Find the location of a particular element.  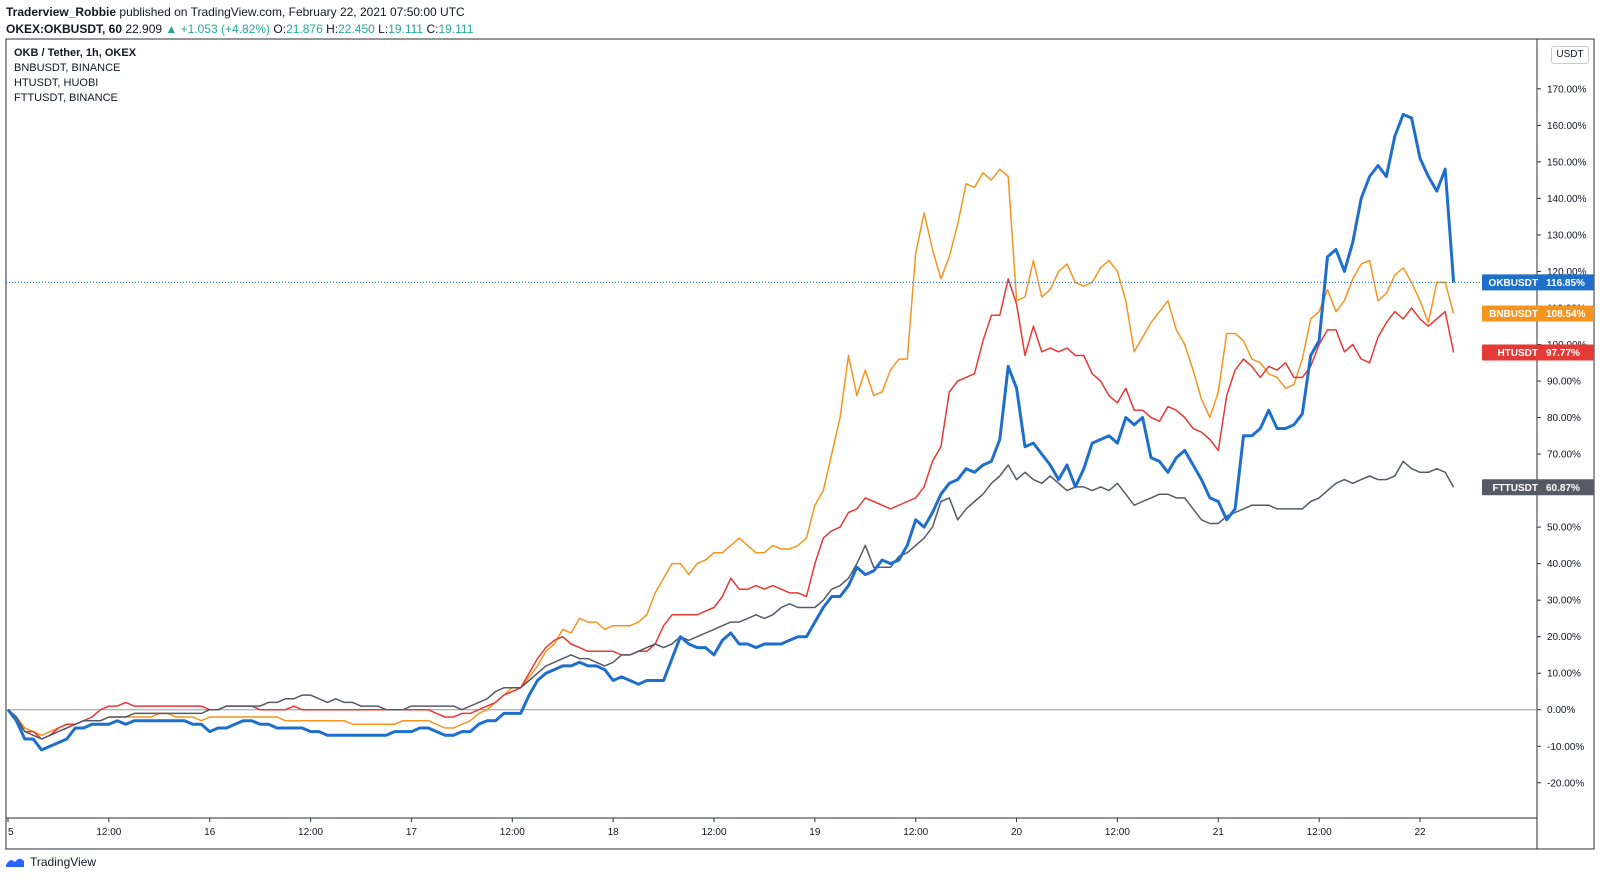

value-tag-htusdt: HTUSDT 97.77% is located at coordinates (1538, 352).